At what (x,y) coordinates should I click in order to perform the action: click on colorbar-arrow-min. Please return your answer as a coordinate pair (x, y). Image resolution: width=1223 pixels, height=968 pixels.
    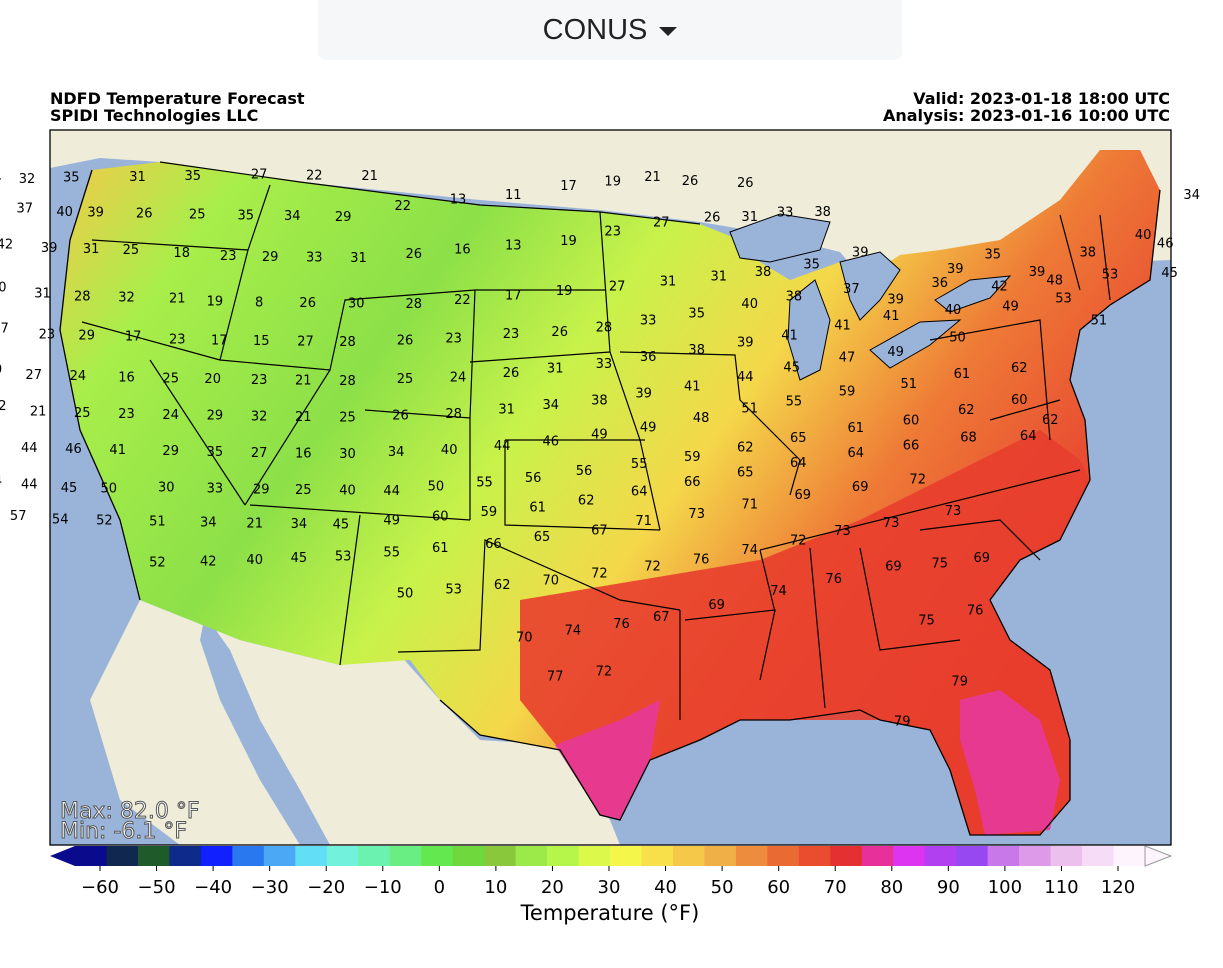
    Looking at the image, I should click on (62, 856).